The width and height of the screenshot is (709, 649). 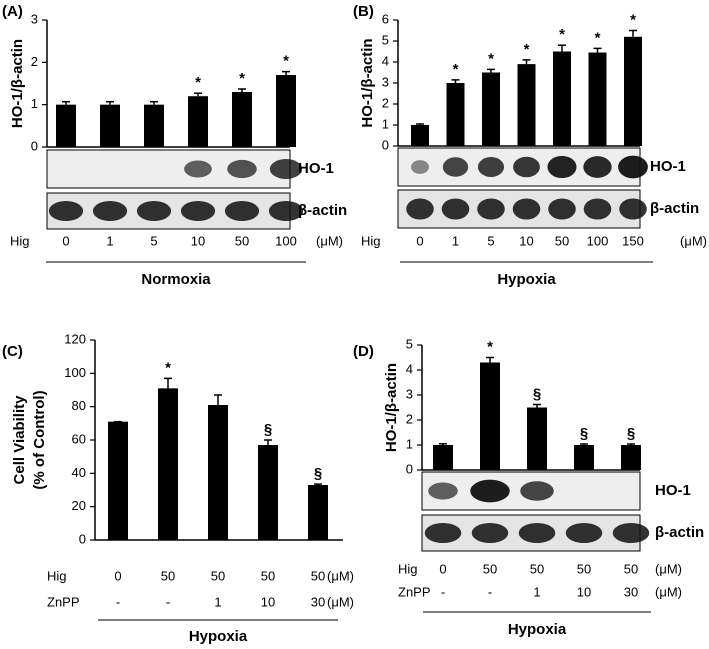 What do you see at coordinates (79, 472) in the screenshot?
I see `y-tick-label: 40` at bounding box center [79, 472].